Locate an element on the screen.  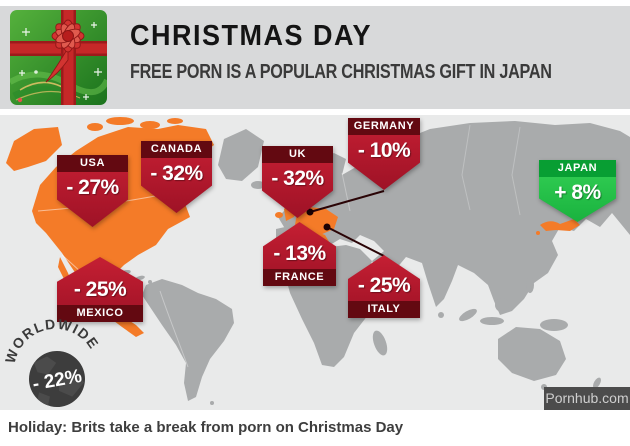
marker-japan-value: + 8% is located at coordinates (577, 192).